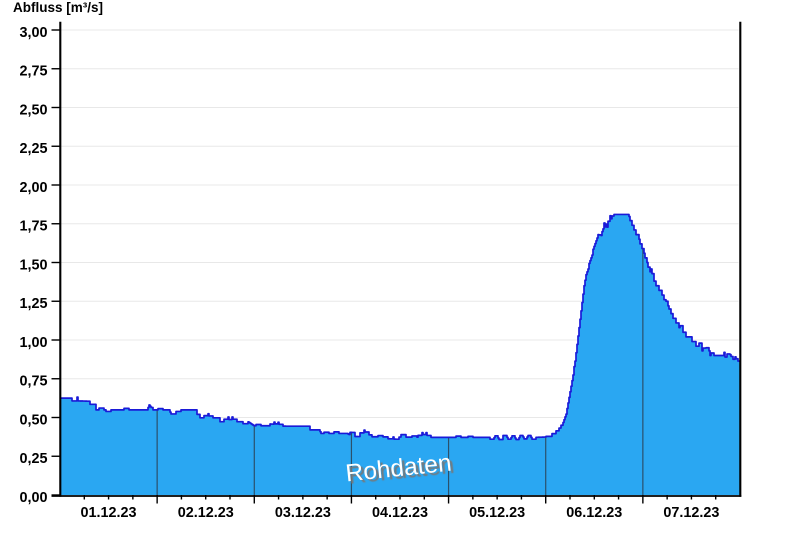 Image resolution: width=800 pixels, height=550 pixels. I want to click on svg-text: 1,25, so click(33, 304).